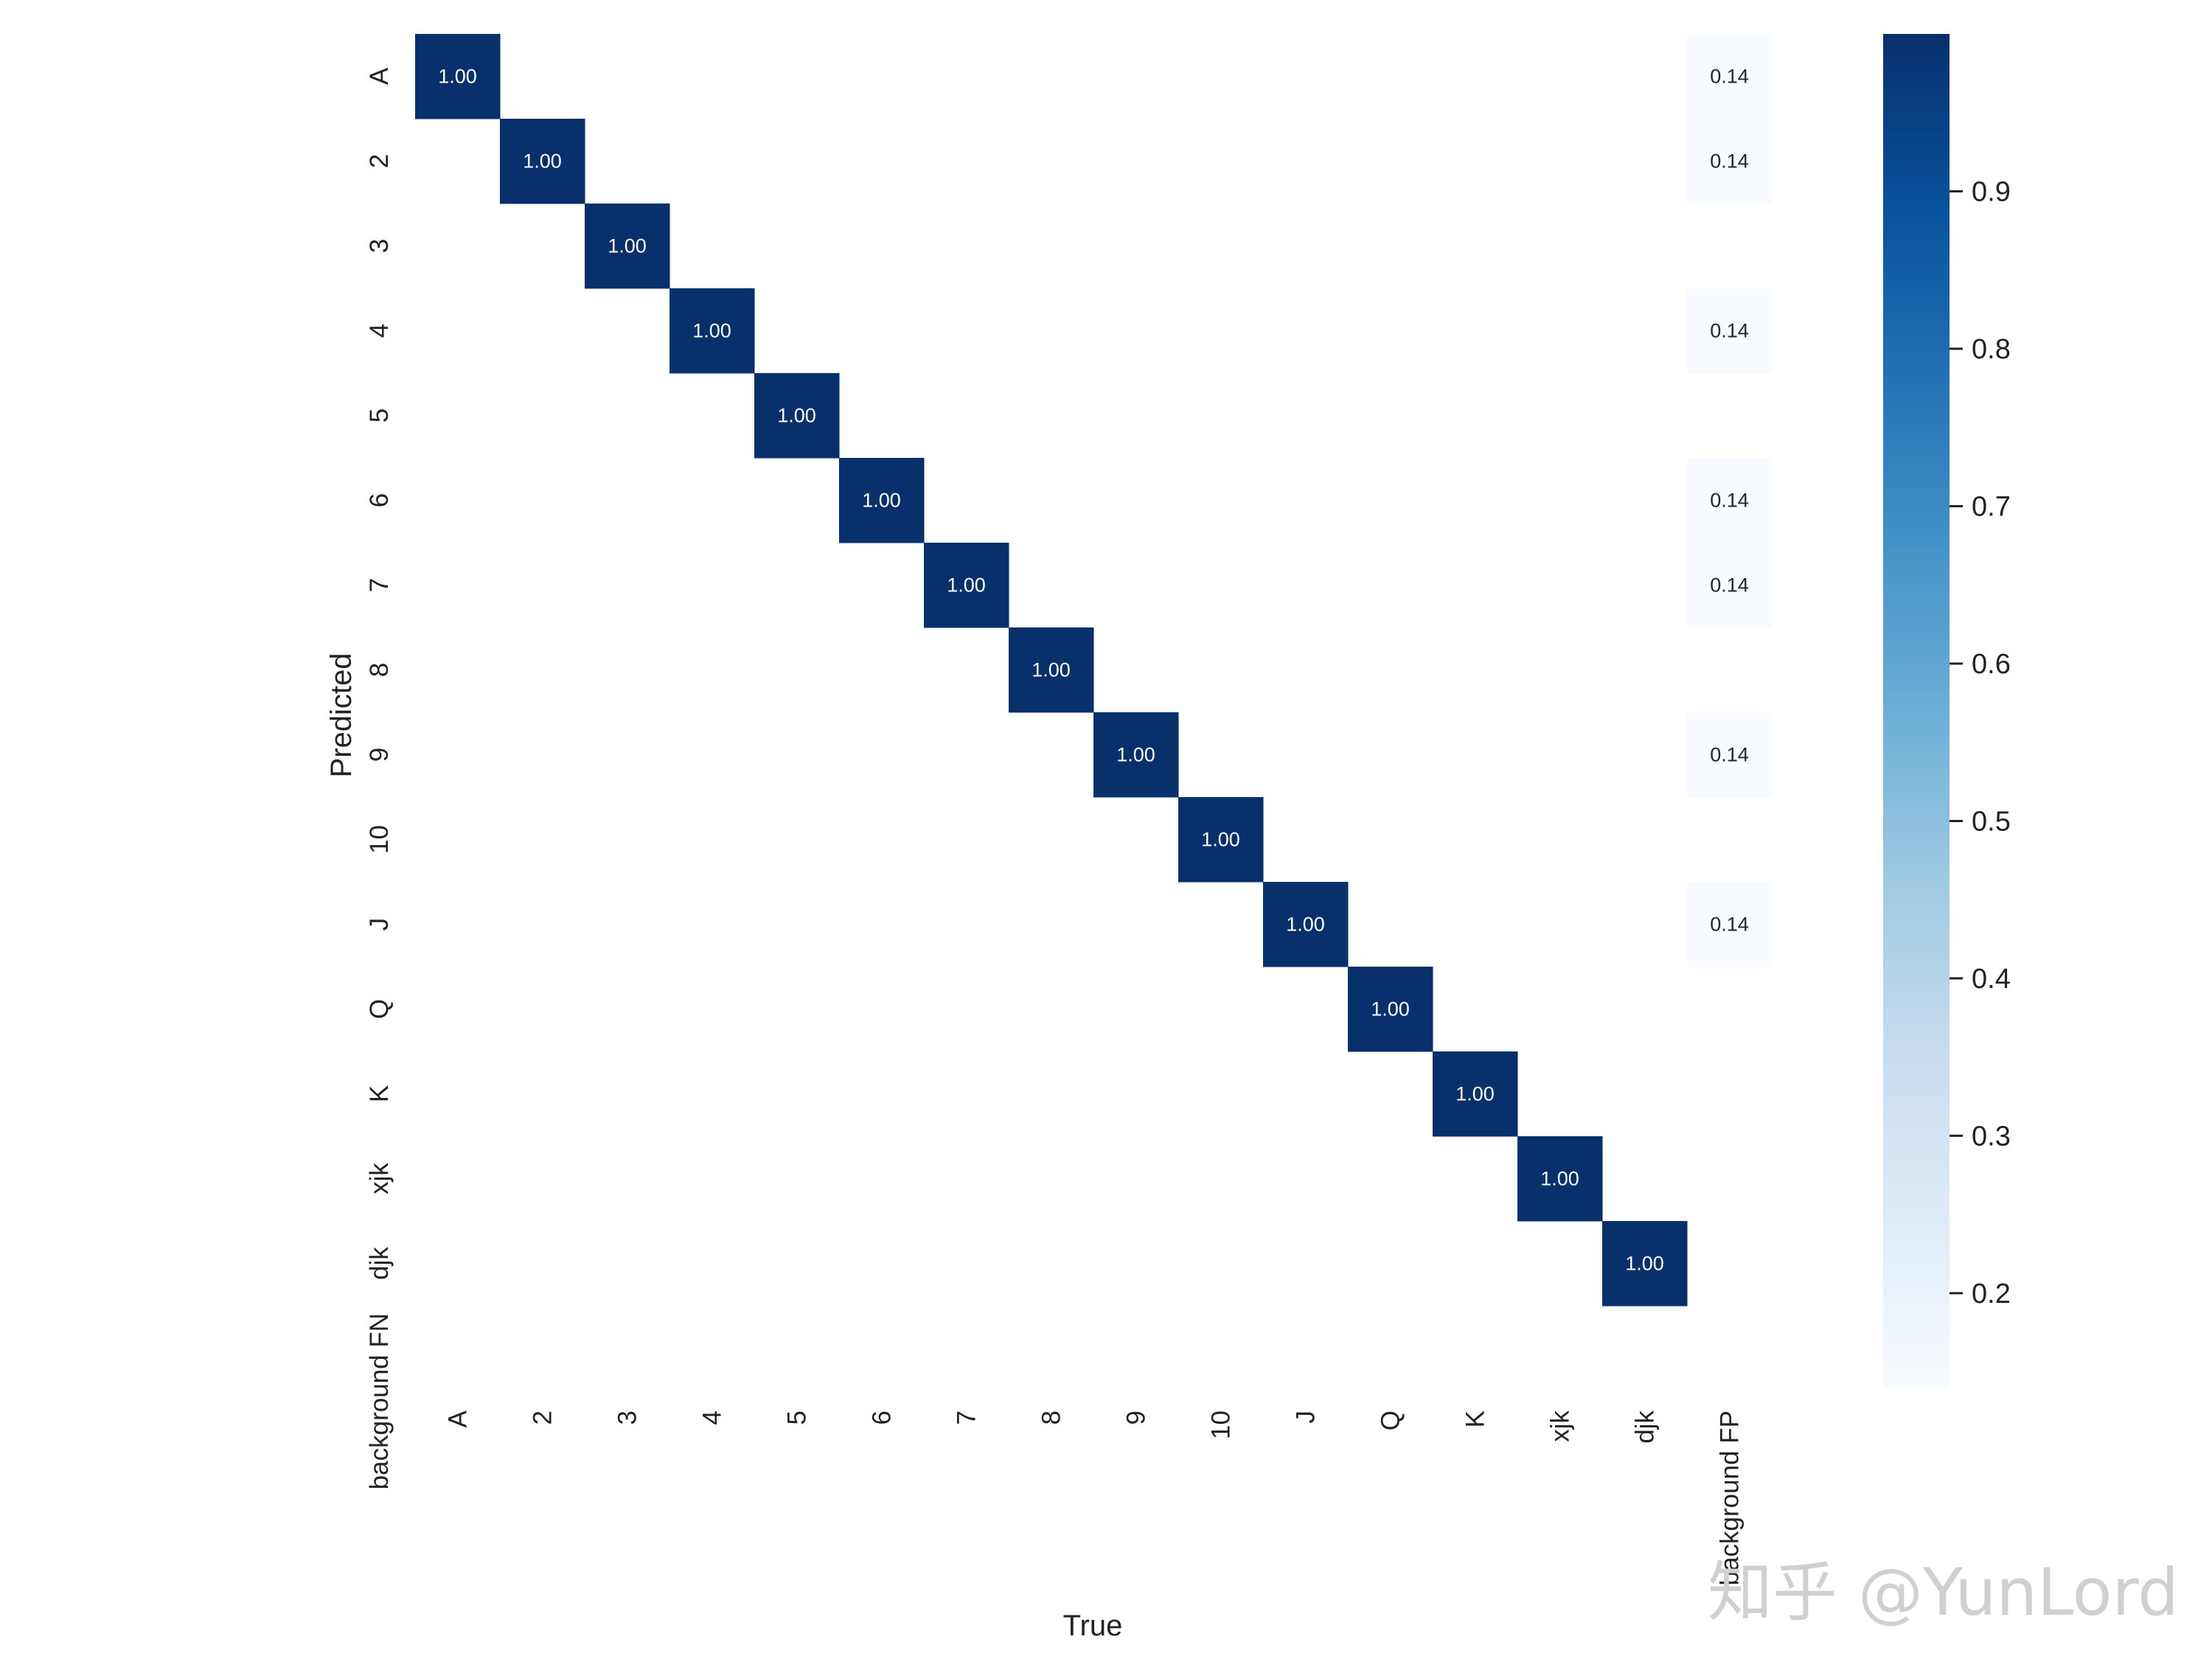 Image resolution: width=2212 pixels, height=1659 pixels. Describe the element at coordinates (379, 161) in the screenshot. I see `y-tick-label: 2` at that location.